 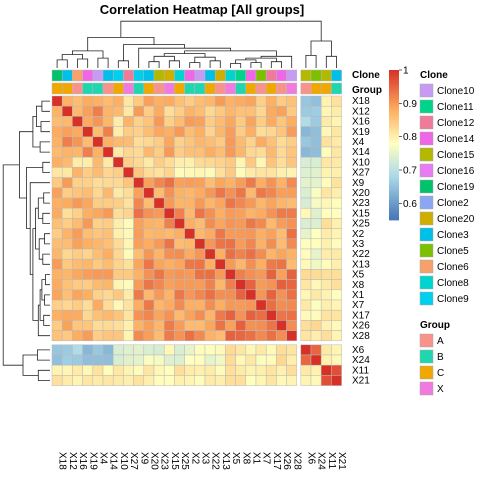 What do you see at coordinates (241, 223) in the screenshot?
I see `heatmap-cell-X25-X8` at bounding box center [241, 223].